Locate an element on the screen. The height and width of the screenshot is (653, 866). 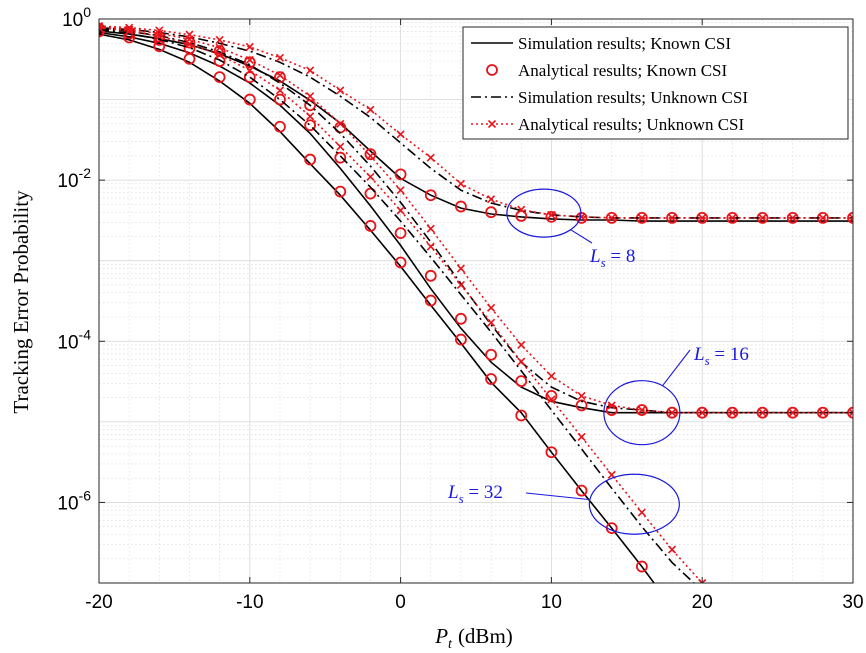
x-tick-label: 0 is located at coordinates (400, 602).